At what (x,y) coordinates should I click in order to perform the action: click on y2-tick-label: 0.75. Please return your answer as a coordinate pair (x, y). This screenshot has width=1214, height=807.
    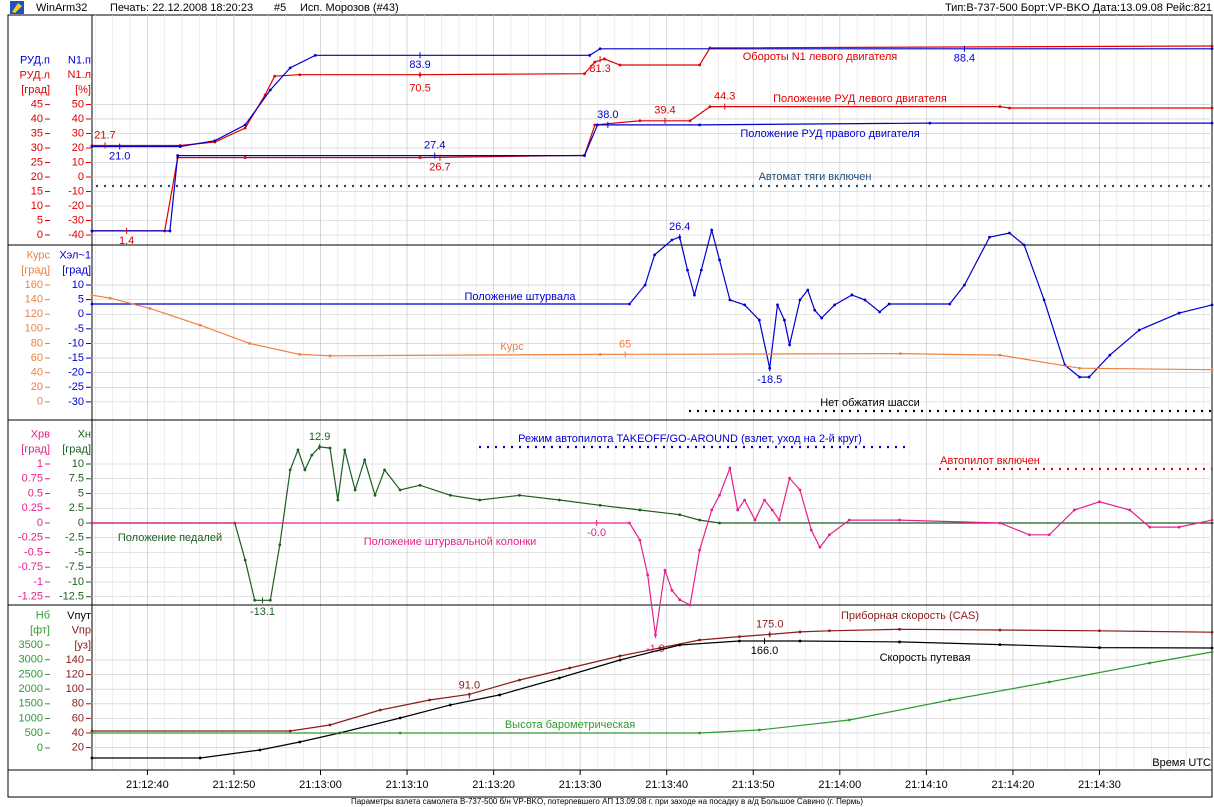
    Looking at the image, I should click on (32, 479).